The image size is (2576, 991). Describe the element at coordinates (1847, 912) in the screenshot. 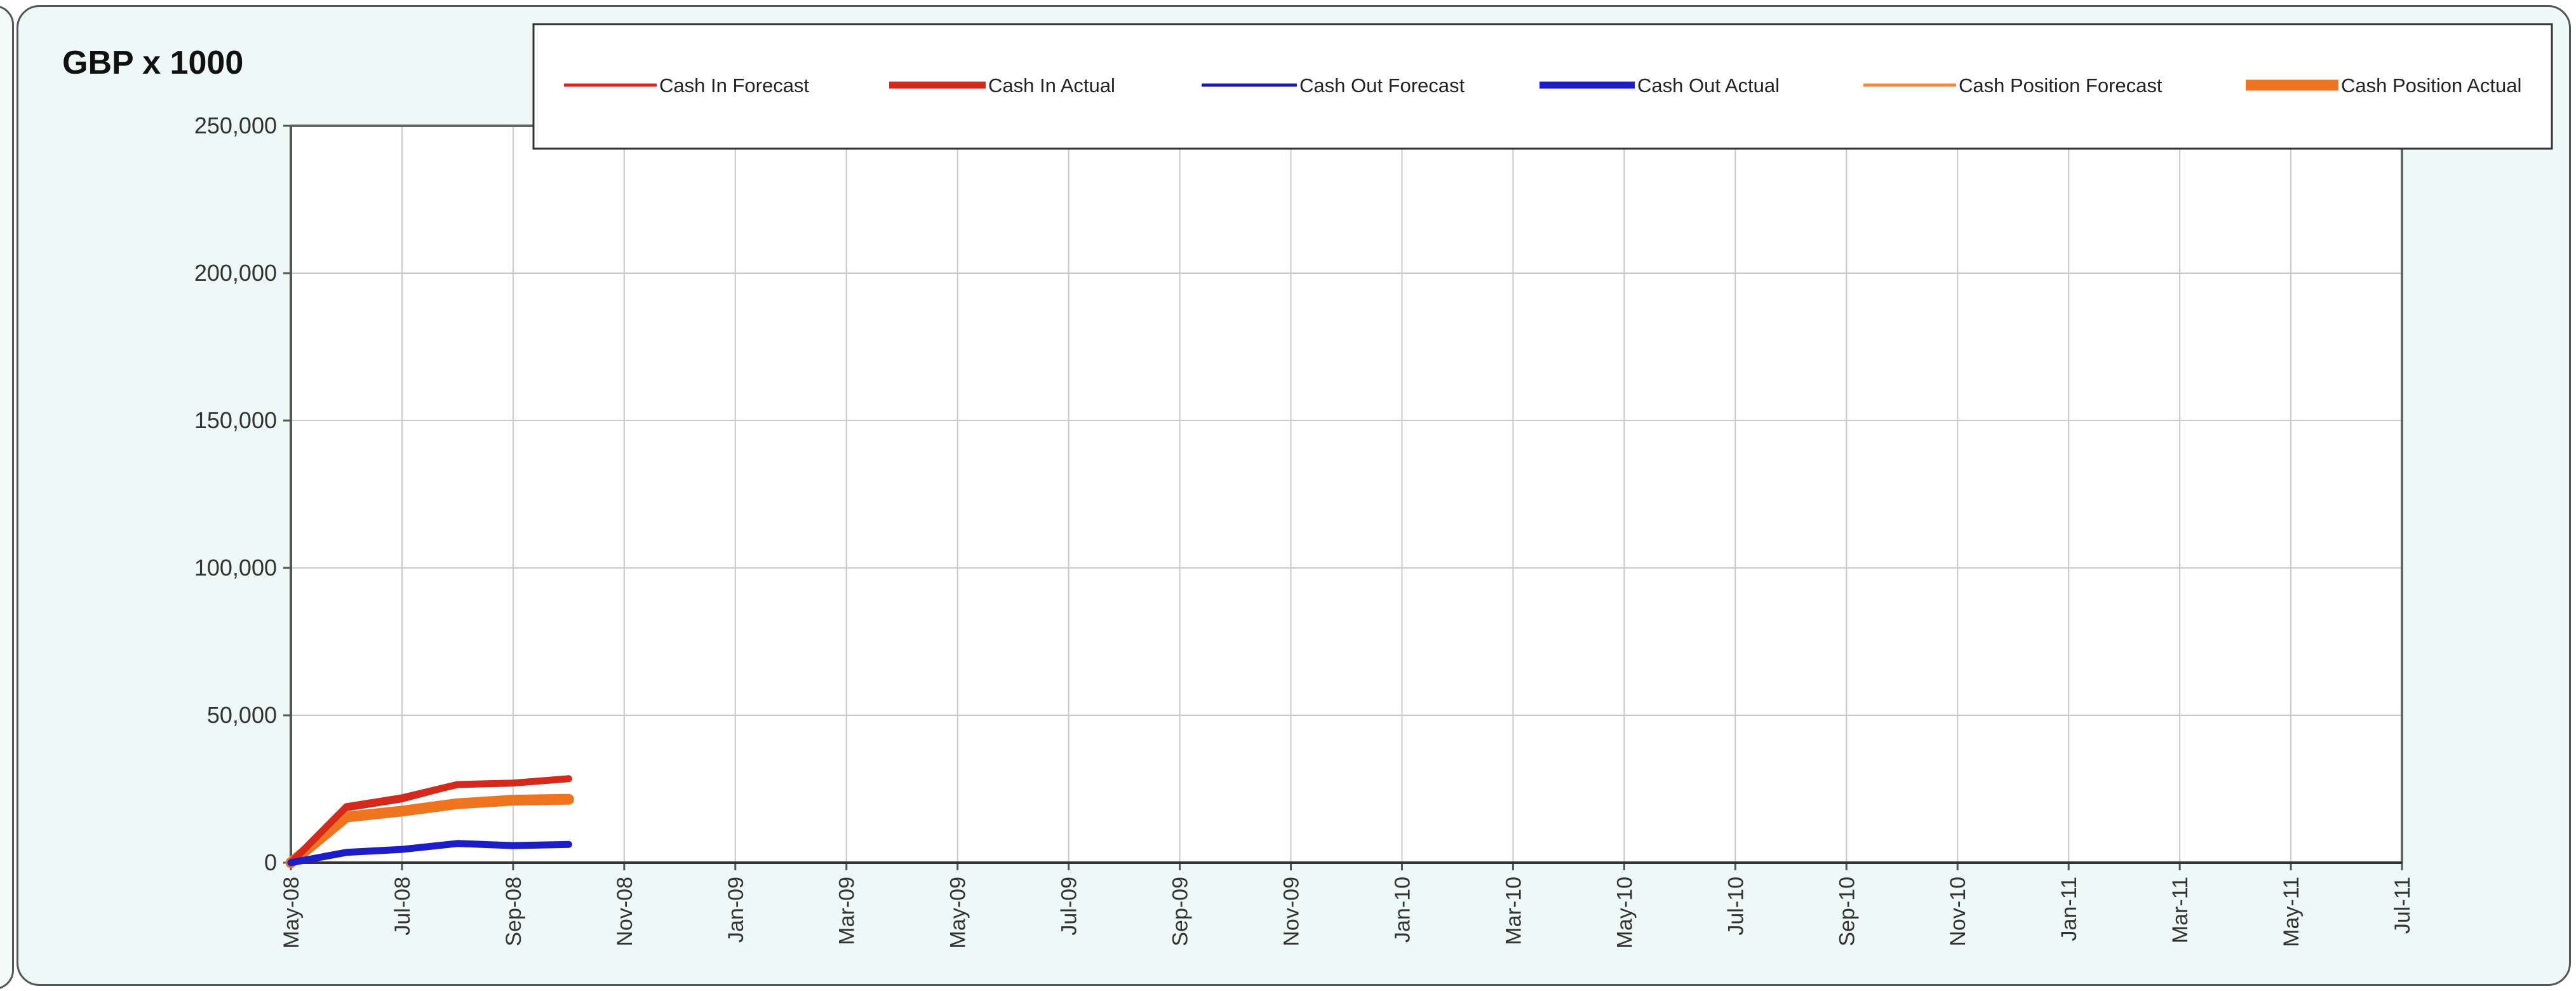

I see `x-tick-label: Sep-10` at that location.